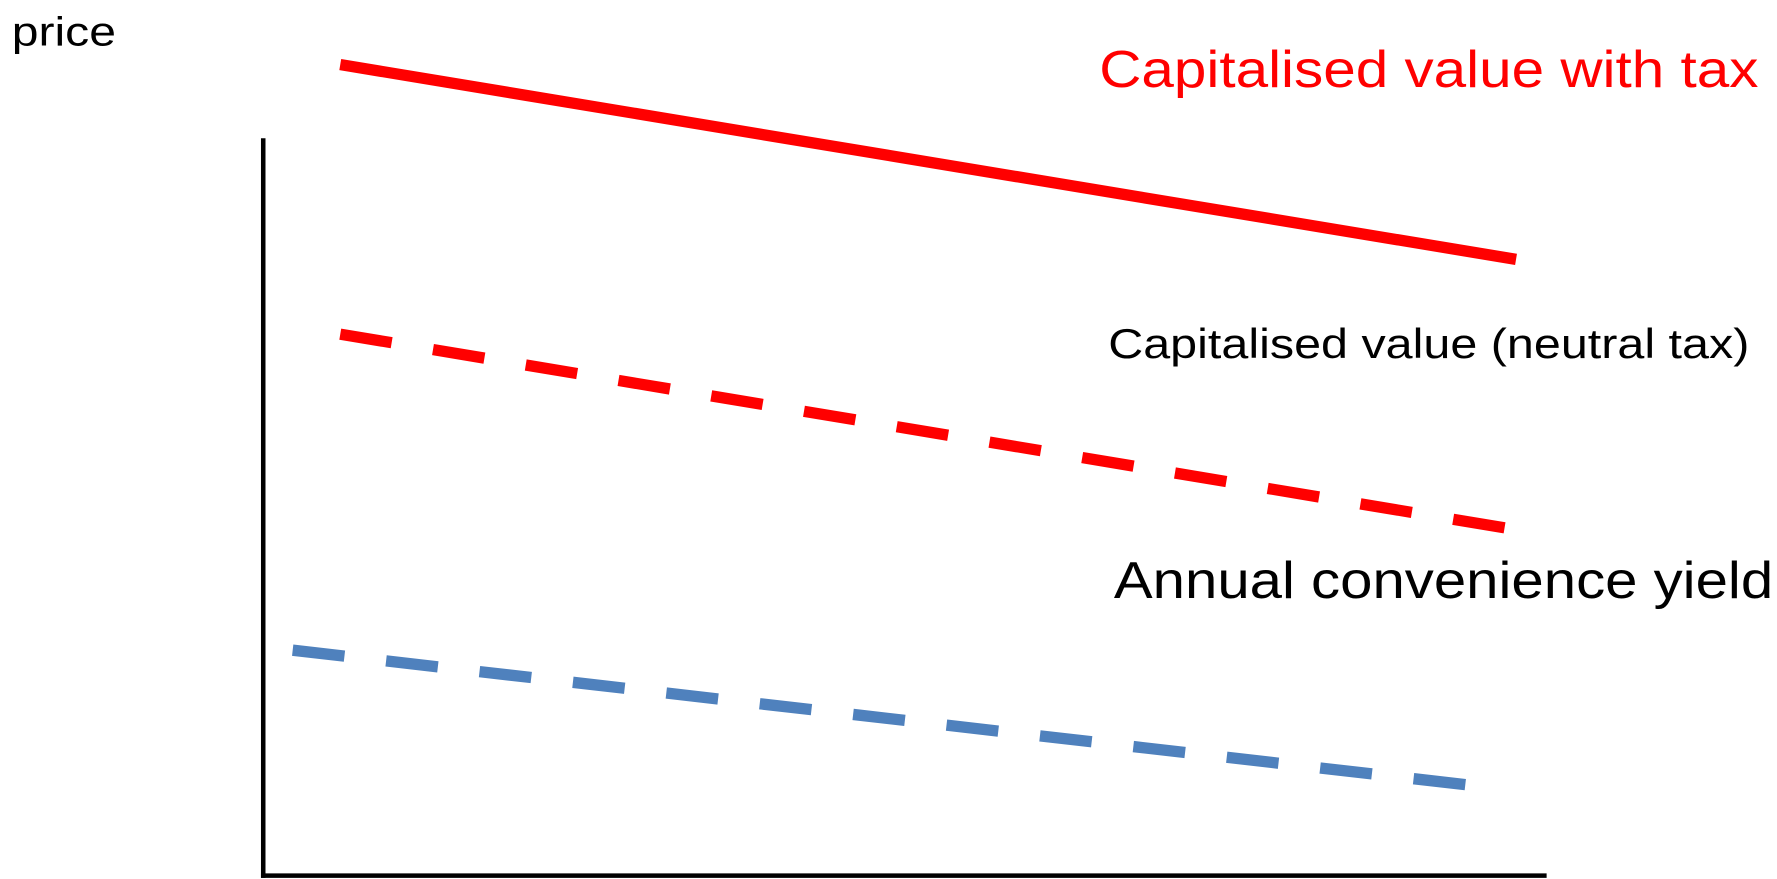 The image size is (1777, 879). What do you see at coordinates (1428, 70) in the screenshot?
I see `curve-label: Capitalised value with tax` at bounding box center [1428, 70].